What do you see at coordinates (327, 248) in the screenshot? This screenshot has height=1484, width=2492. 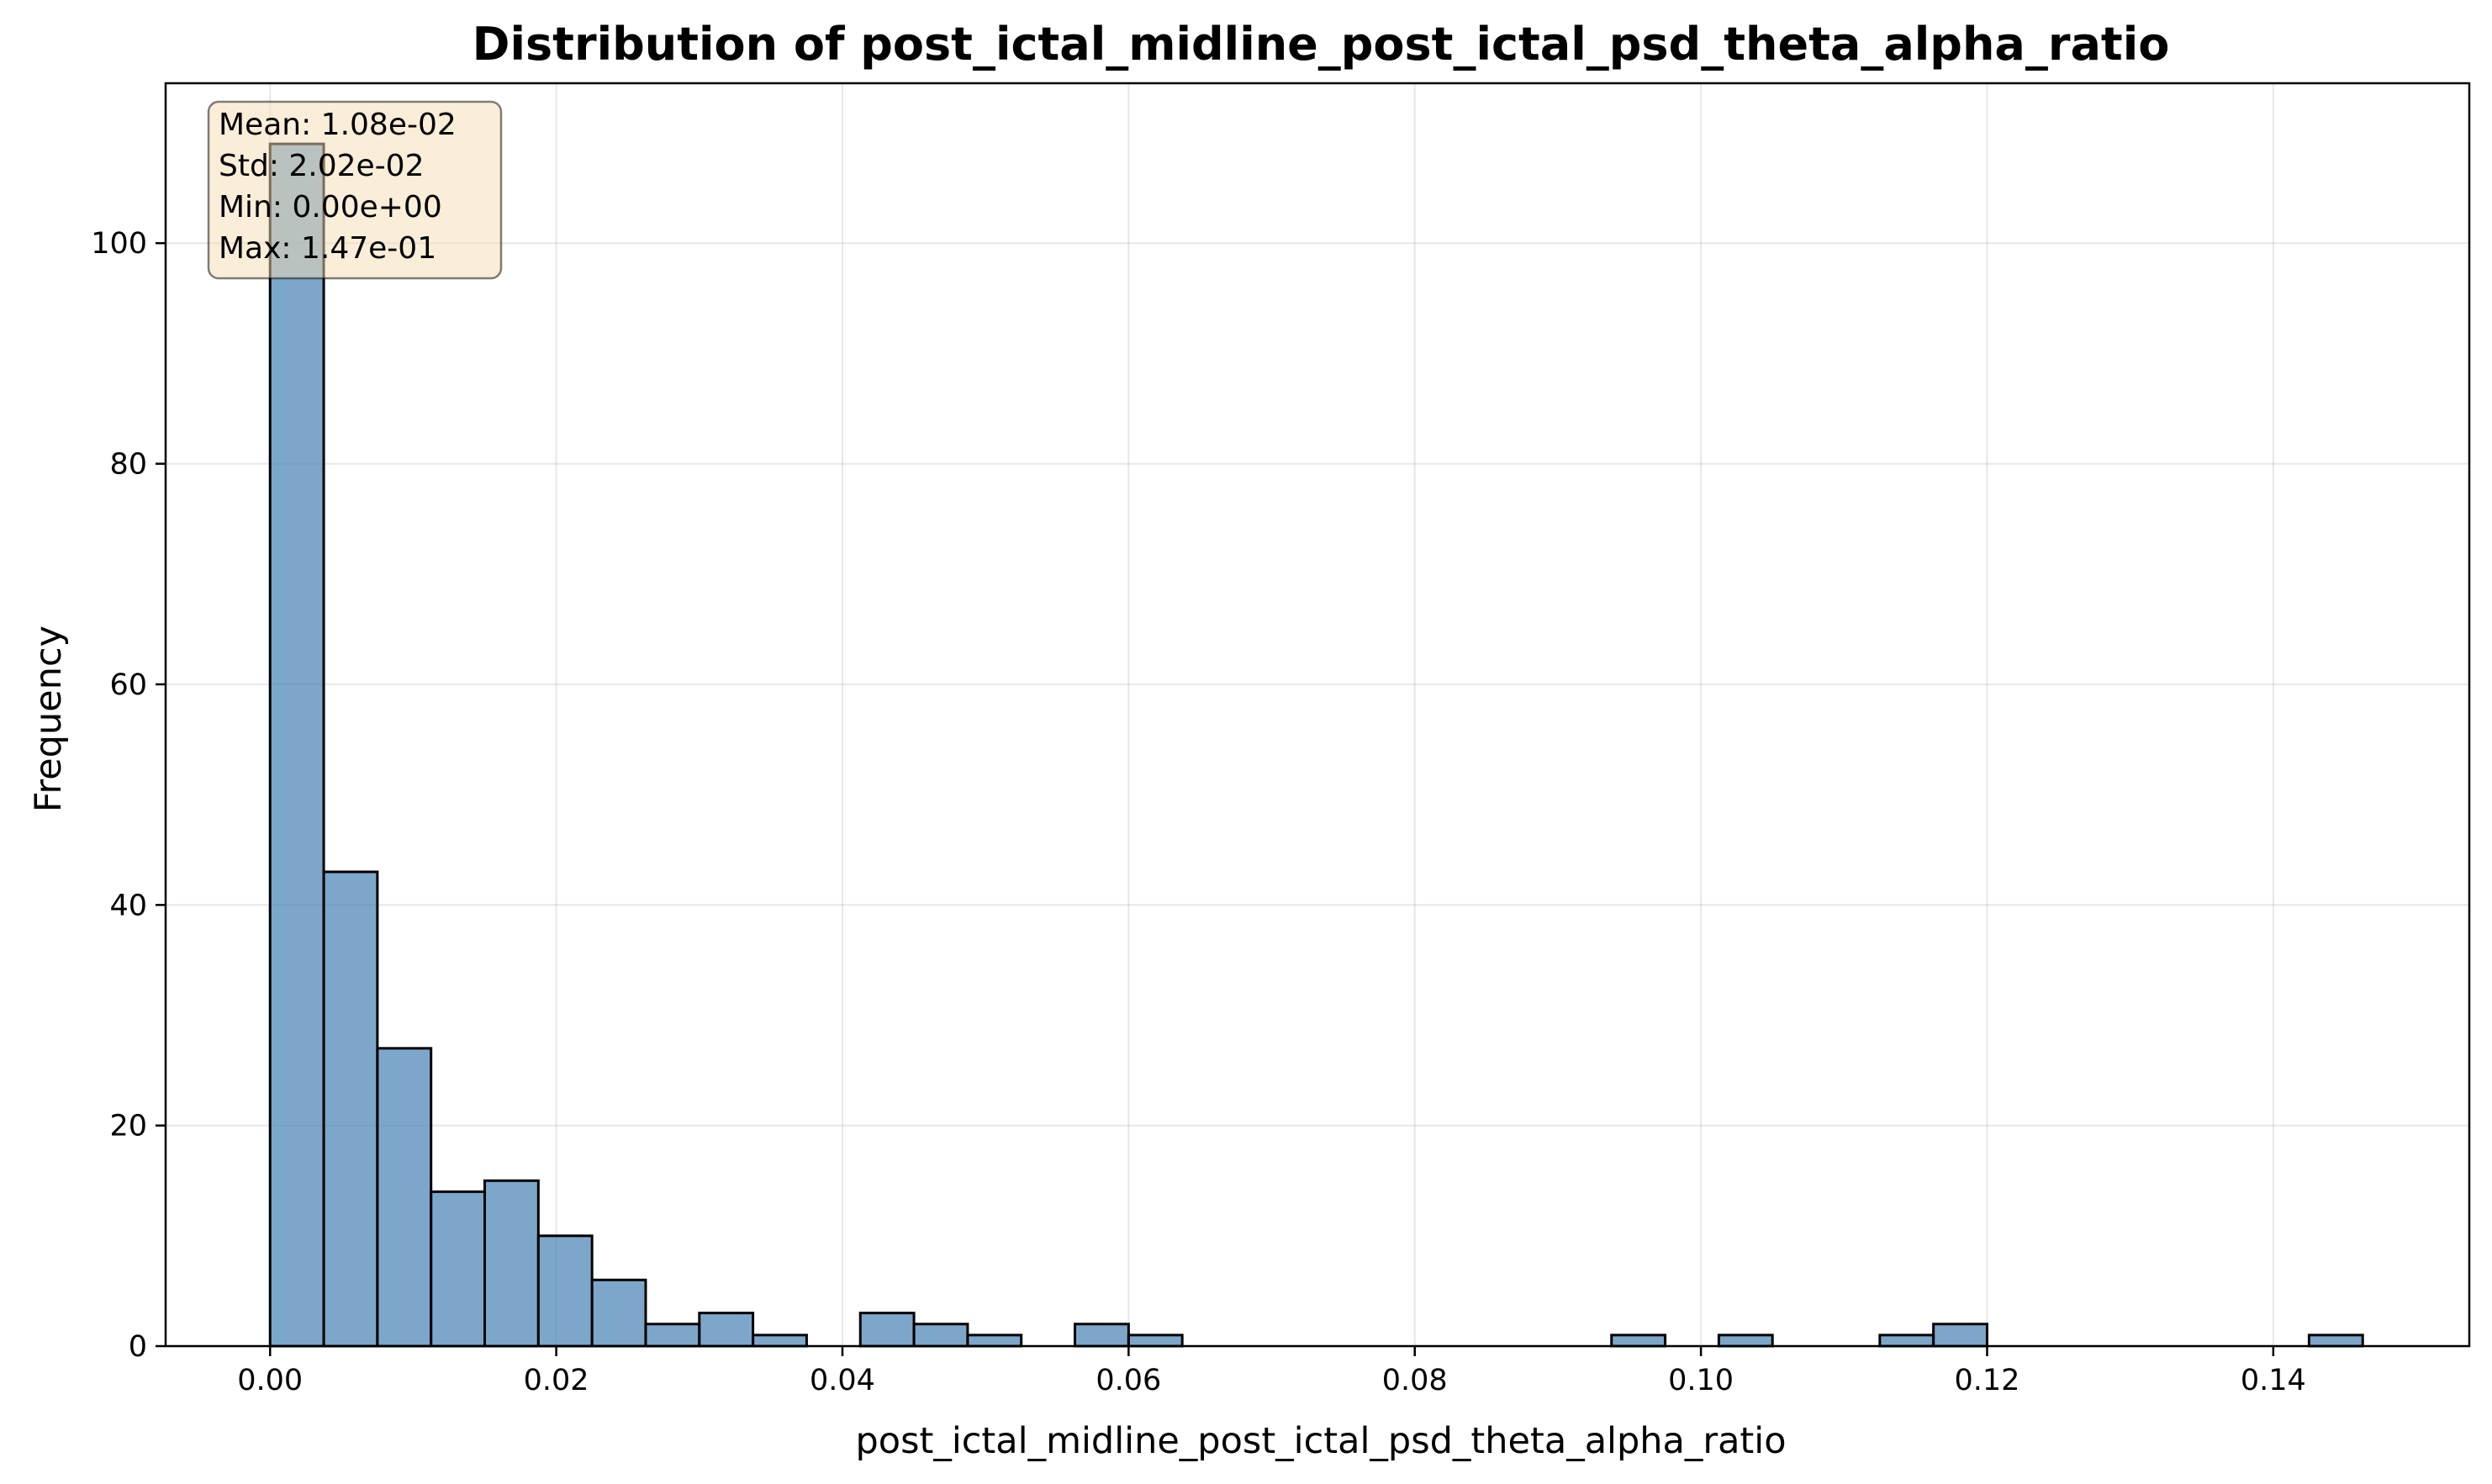 I see `stats-max: Max: 1.47e-01` at bounding box center [327, 248].